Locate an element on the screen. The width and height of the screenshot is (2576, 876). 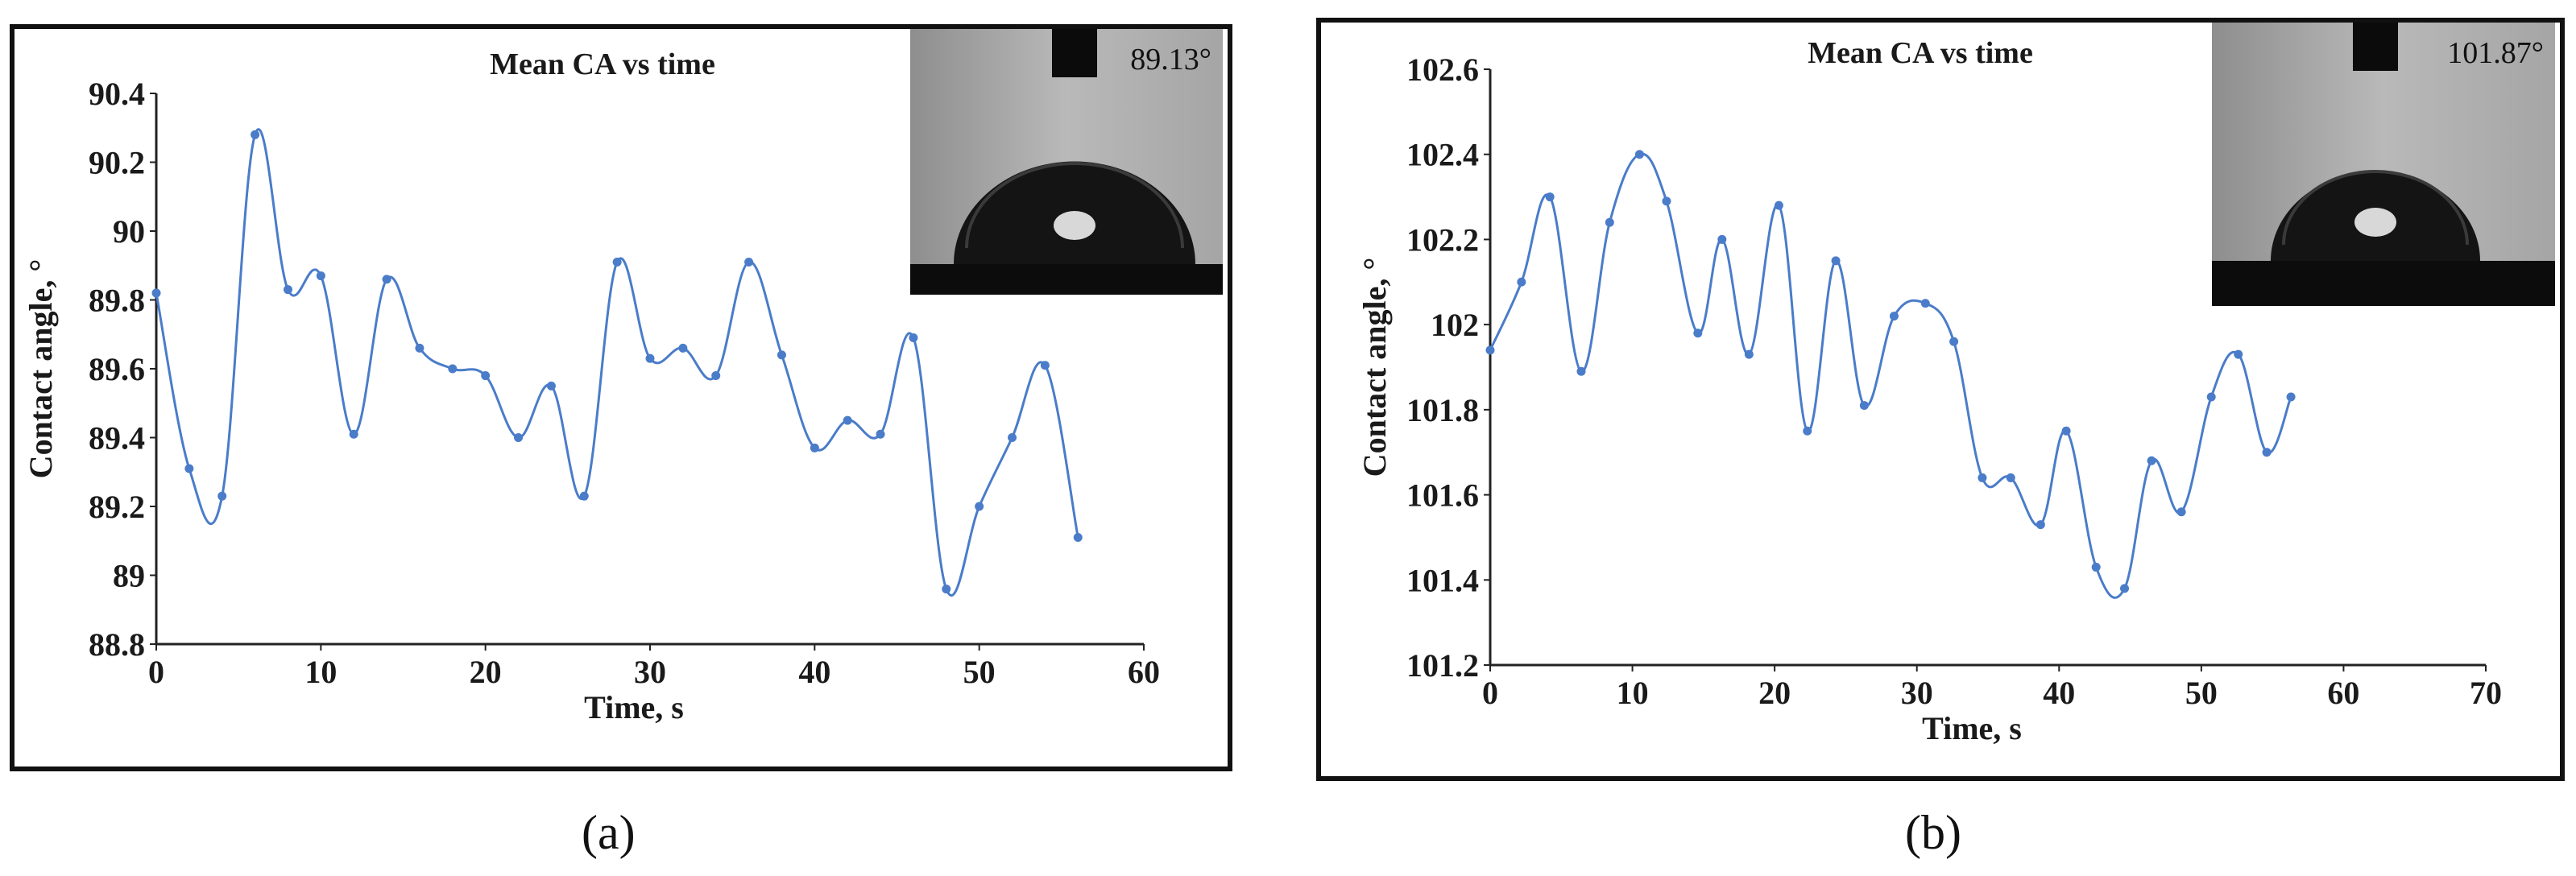
y-tick-label: 102.4 is located at coordinates (1442, 155).